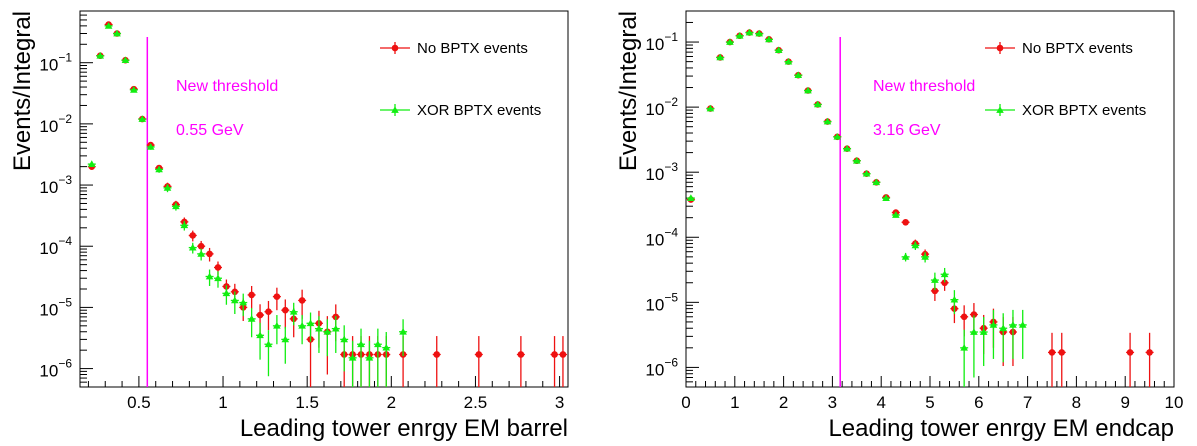 This screenshot has width=1197, height=446. What do you see at coordinates (139, 402) in the screenshot?
I see `x-tick-label: 0.5` at bounding box center [139, 402].